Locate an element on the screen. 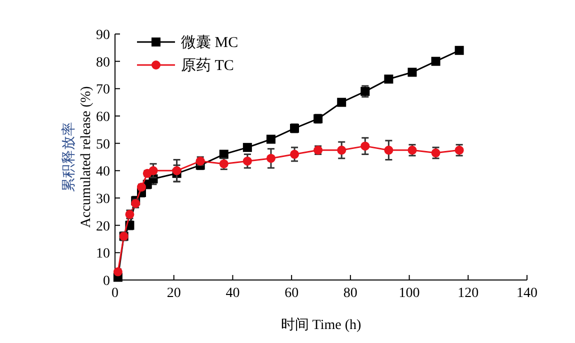 The image size is (575, 343). y-tick-label: 20 is located at coordinates (103, 226).